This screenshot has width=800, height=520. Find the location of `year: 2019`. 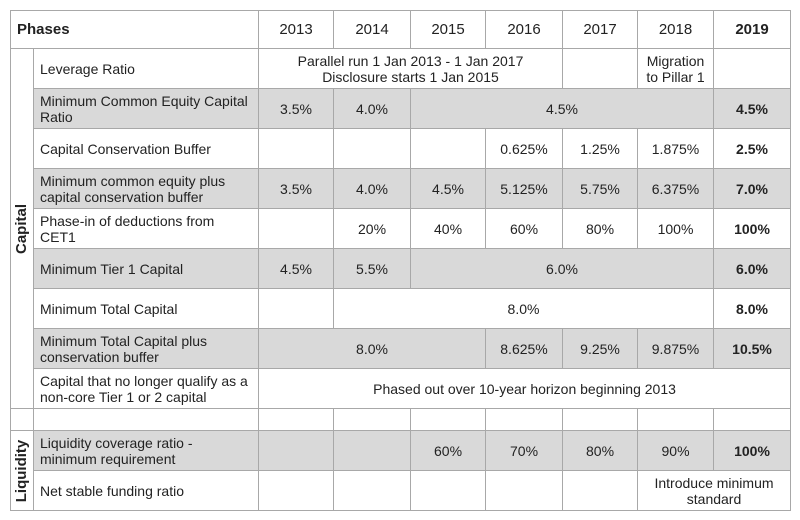

year: 2019 is located at coordinates (752, 29).